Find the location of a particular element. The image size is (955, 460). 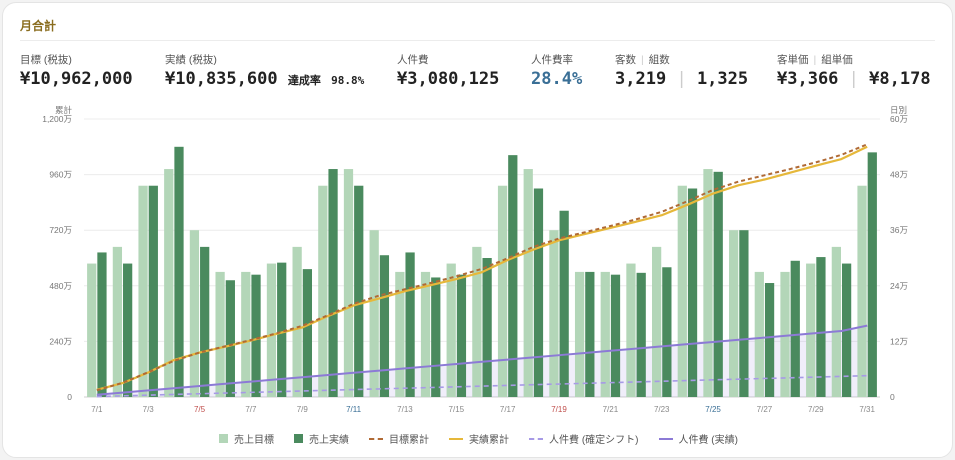

groups-value: 1,325 is located at coordinates (722, 79).